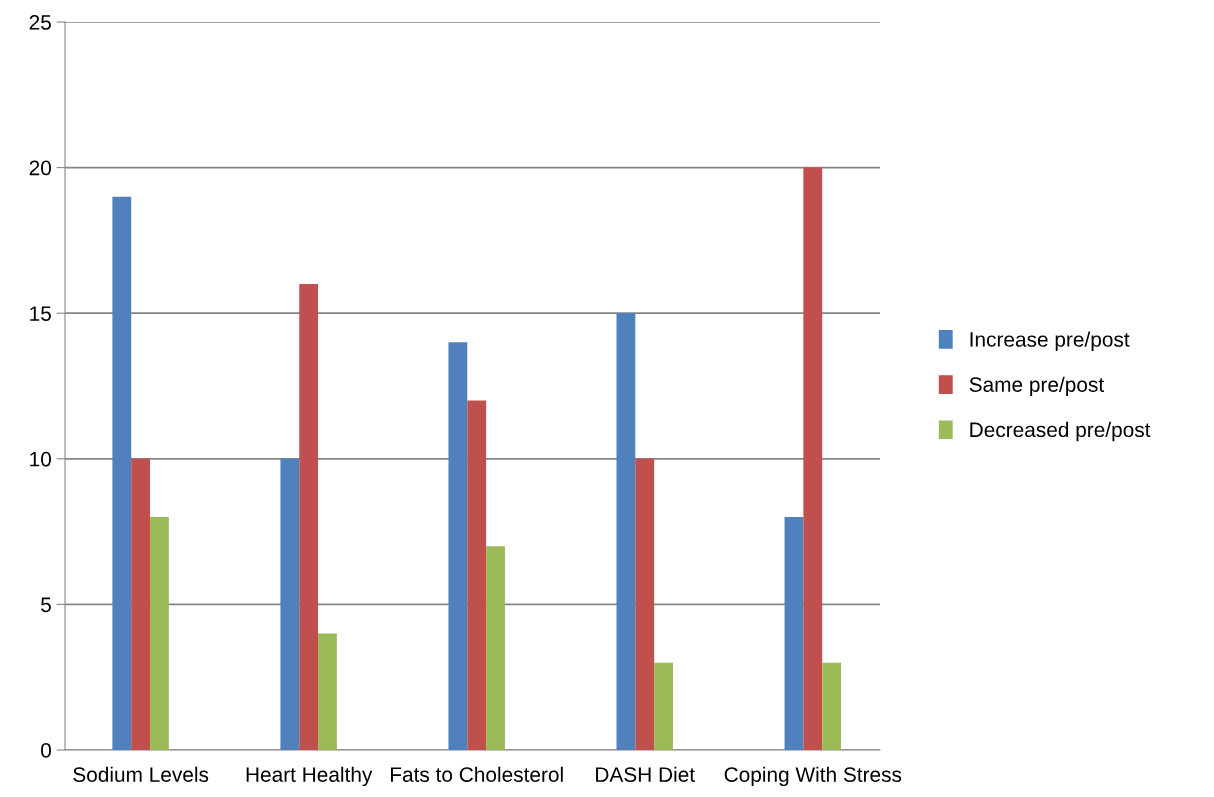 Image resolution: width=1214 pixels, height=797 pixels. What do you see at coordinates (1050, 341) in the screenshot?
I see `legend-label: Increase pre/post` at bounding box center [1050, 341].